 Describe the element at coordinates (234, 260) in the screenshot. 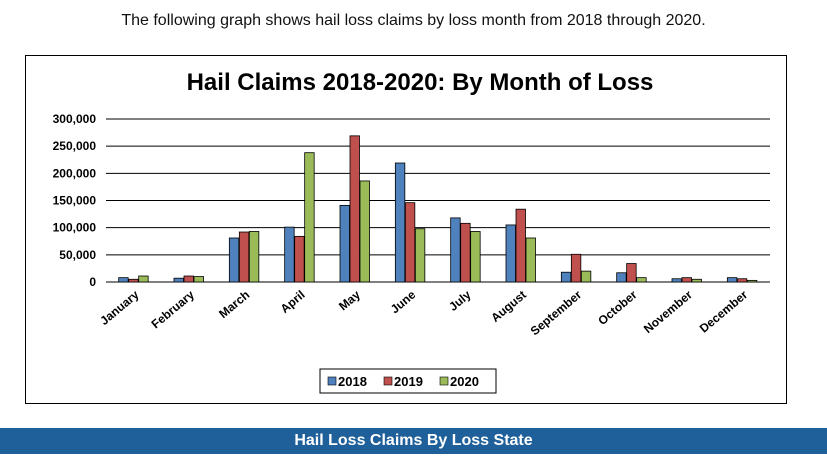

I see `bar-2018-march` at that location.